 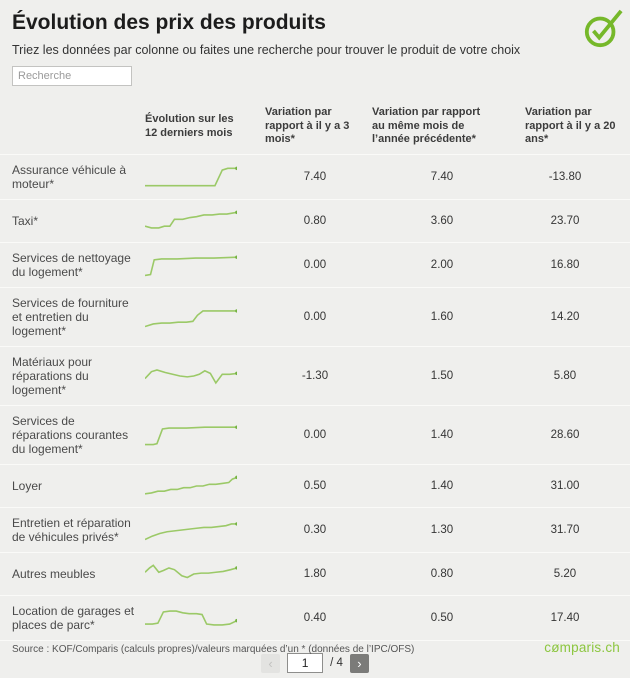 I want to click on page-number-input, so click(x=305, y=663).